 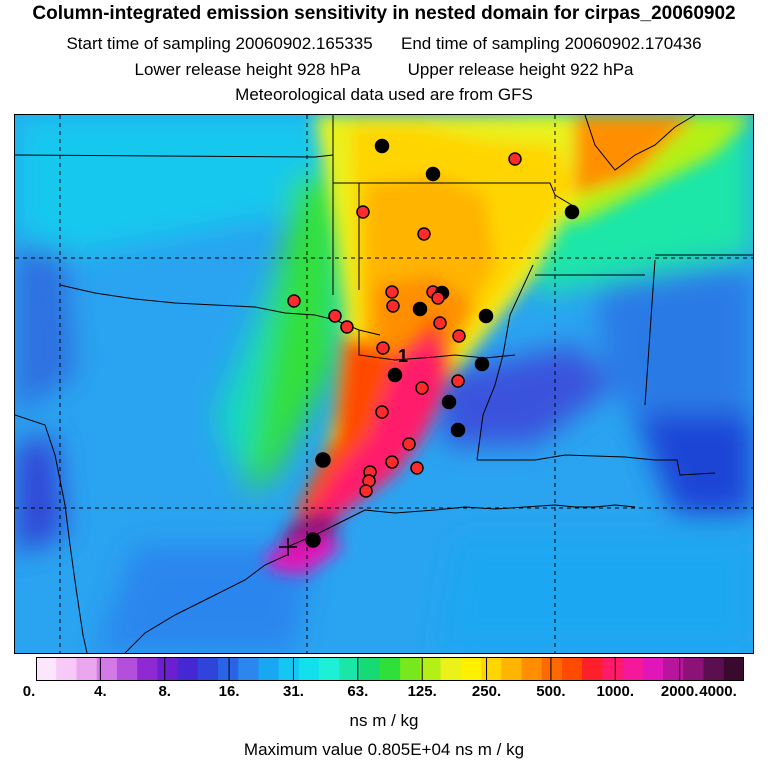 I want to click on colorbar-tick-label: 500., so click(x=551, y=691).